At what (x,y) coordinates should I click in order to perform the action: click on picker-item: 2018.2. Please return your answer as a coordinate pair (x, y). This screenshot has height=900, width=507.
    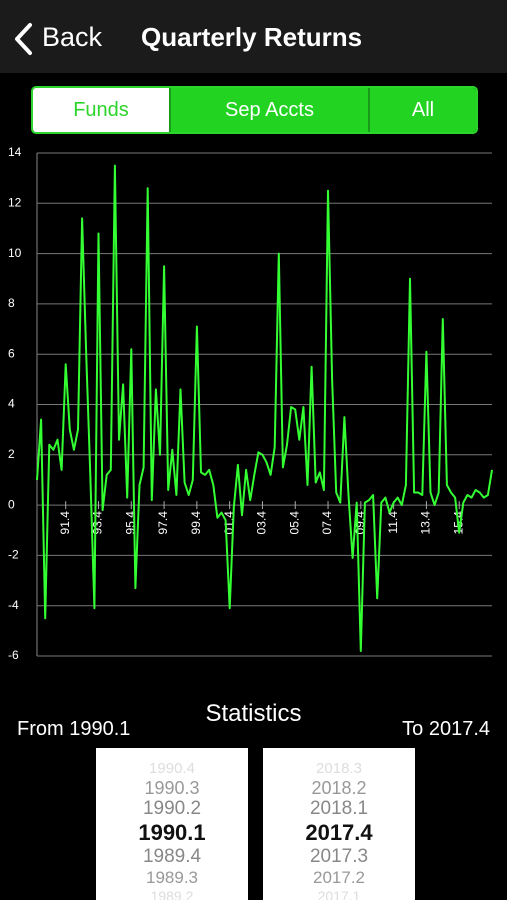
    Looking at the image, I should click on (339, 788).